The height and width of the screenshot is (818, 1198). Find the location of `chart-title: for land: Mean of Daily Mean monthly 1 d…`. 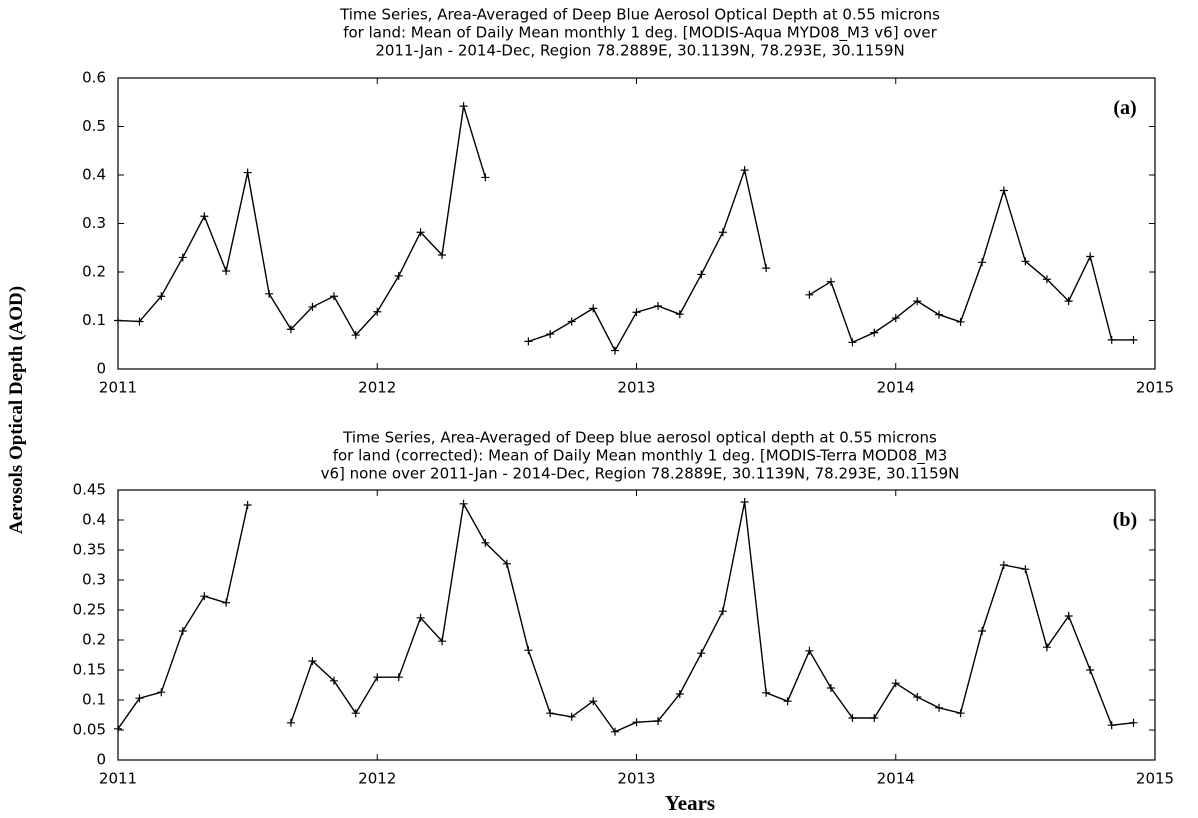

chart-title: for land: Mean of Daily Mean monthly 1 d… is located at coordinates (640, 33).